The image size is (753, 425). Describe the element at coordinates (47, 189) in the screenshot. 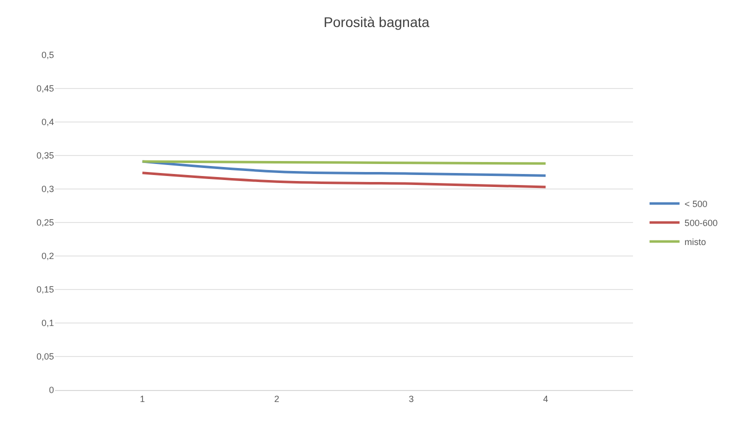

I see `y-tick-label: 0,3` at that location.